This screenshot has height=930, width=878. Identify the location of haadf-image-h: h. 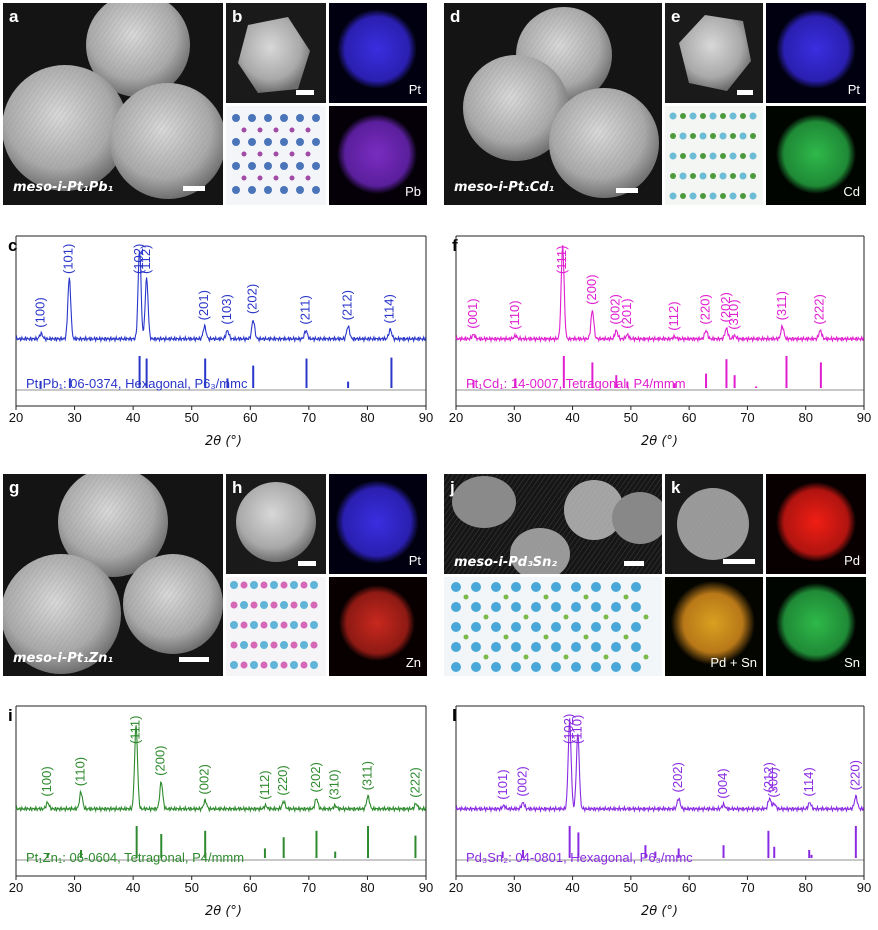
(276, 524).